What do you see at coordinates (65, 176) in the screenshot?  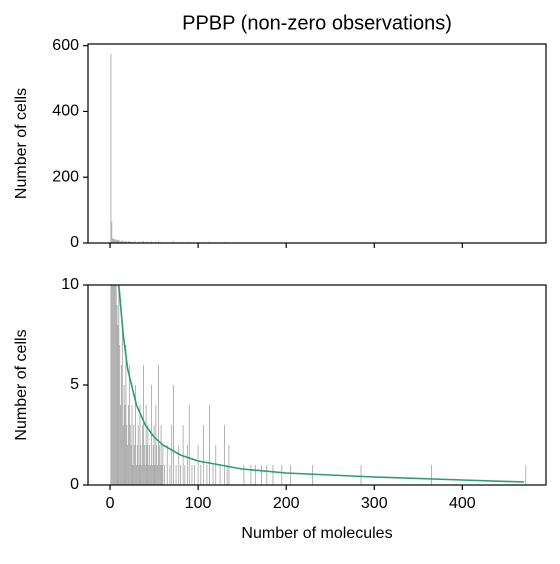 I see `y-tick-label: 200` at bounding box center [65, 176].